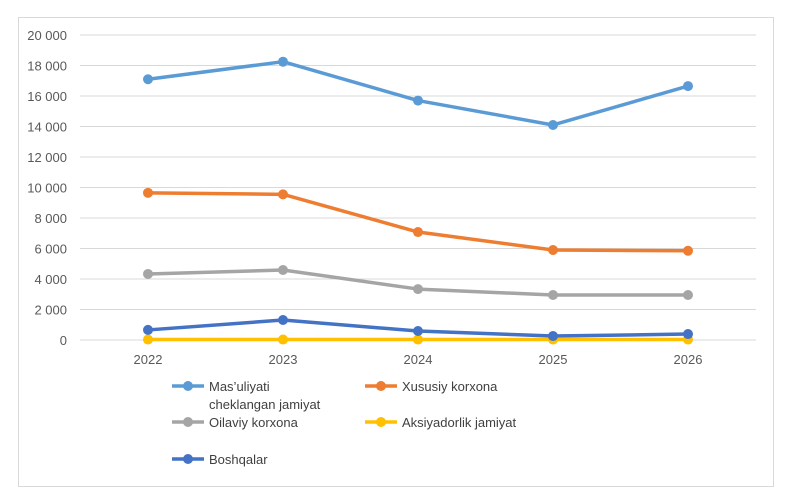 The width and height of the screenshot is (795, 501). Describe the element at coordinates (459, 422) in the screenshot. I see `legend-label: Aksiyadorlik jamiyat` at that location.